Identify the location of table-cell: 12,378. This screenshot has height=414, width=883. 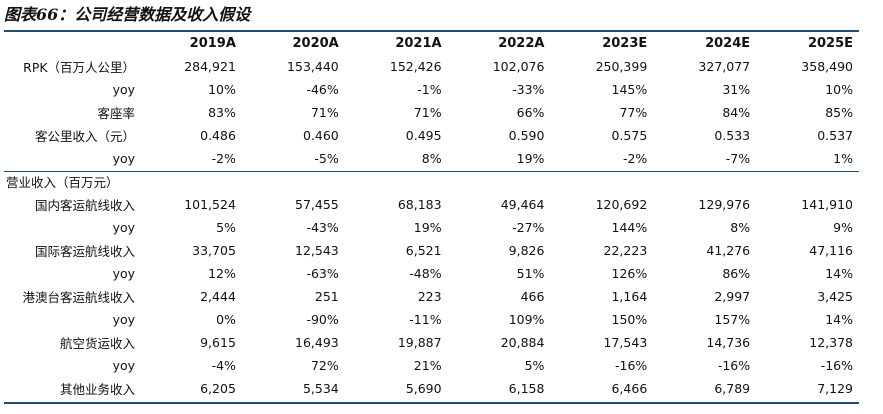
(831, 342).